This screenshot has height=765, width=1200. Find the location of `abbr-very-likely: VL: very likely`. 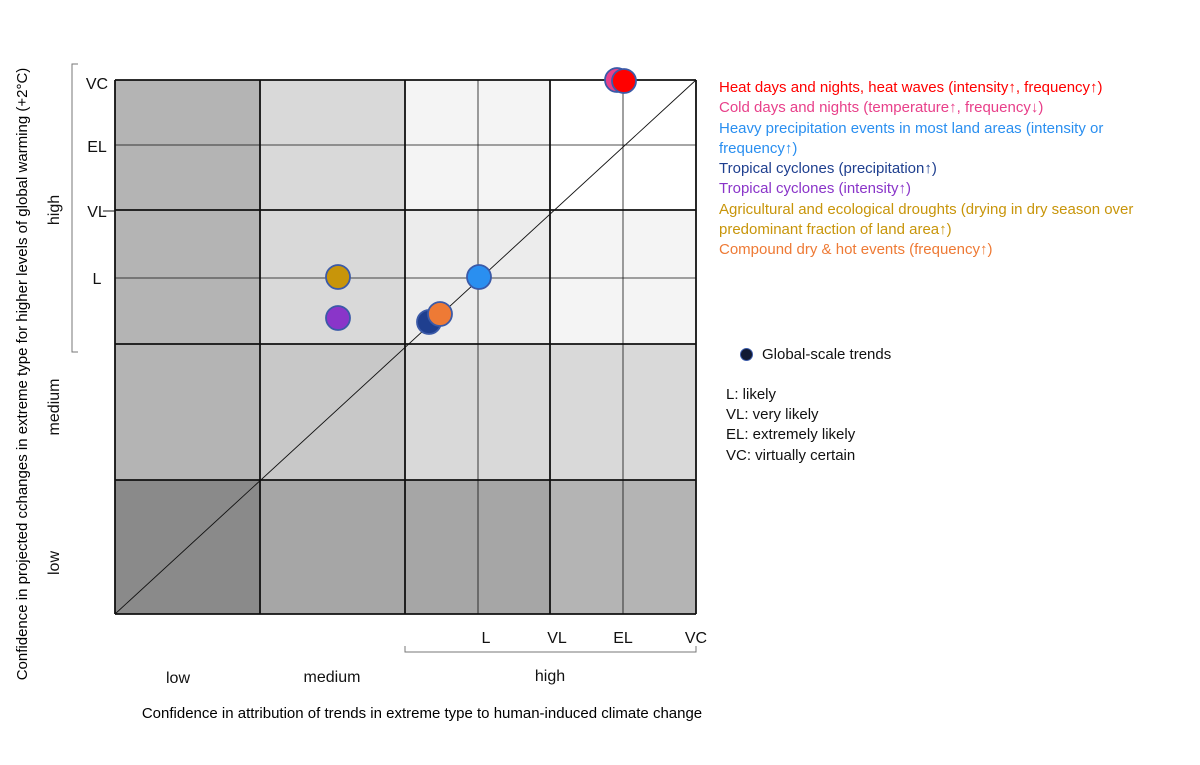

abbr-very-likely: VL: very likely is located at coordinates (772, 415).